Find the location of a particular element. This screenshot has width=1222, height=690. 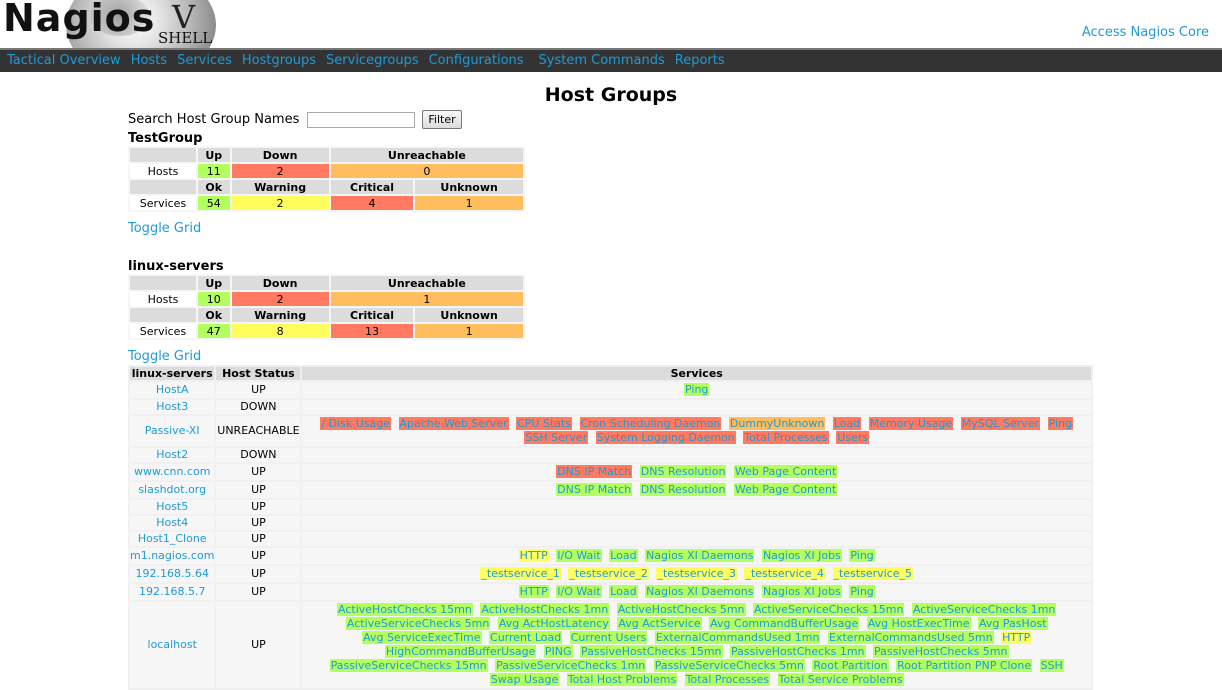

hosts-unreachable-count: 0 is located at coordinates (426, 171).